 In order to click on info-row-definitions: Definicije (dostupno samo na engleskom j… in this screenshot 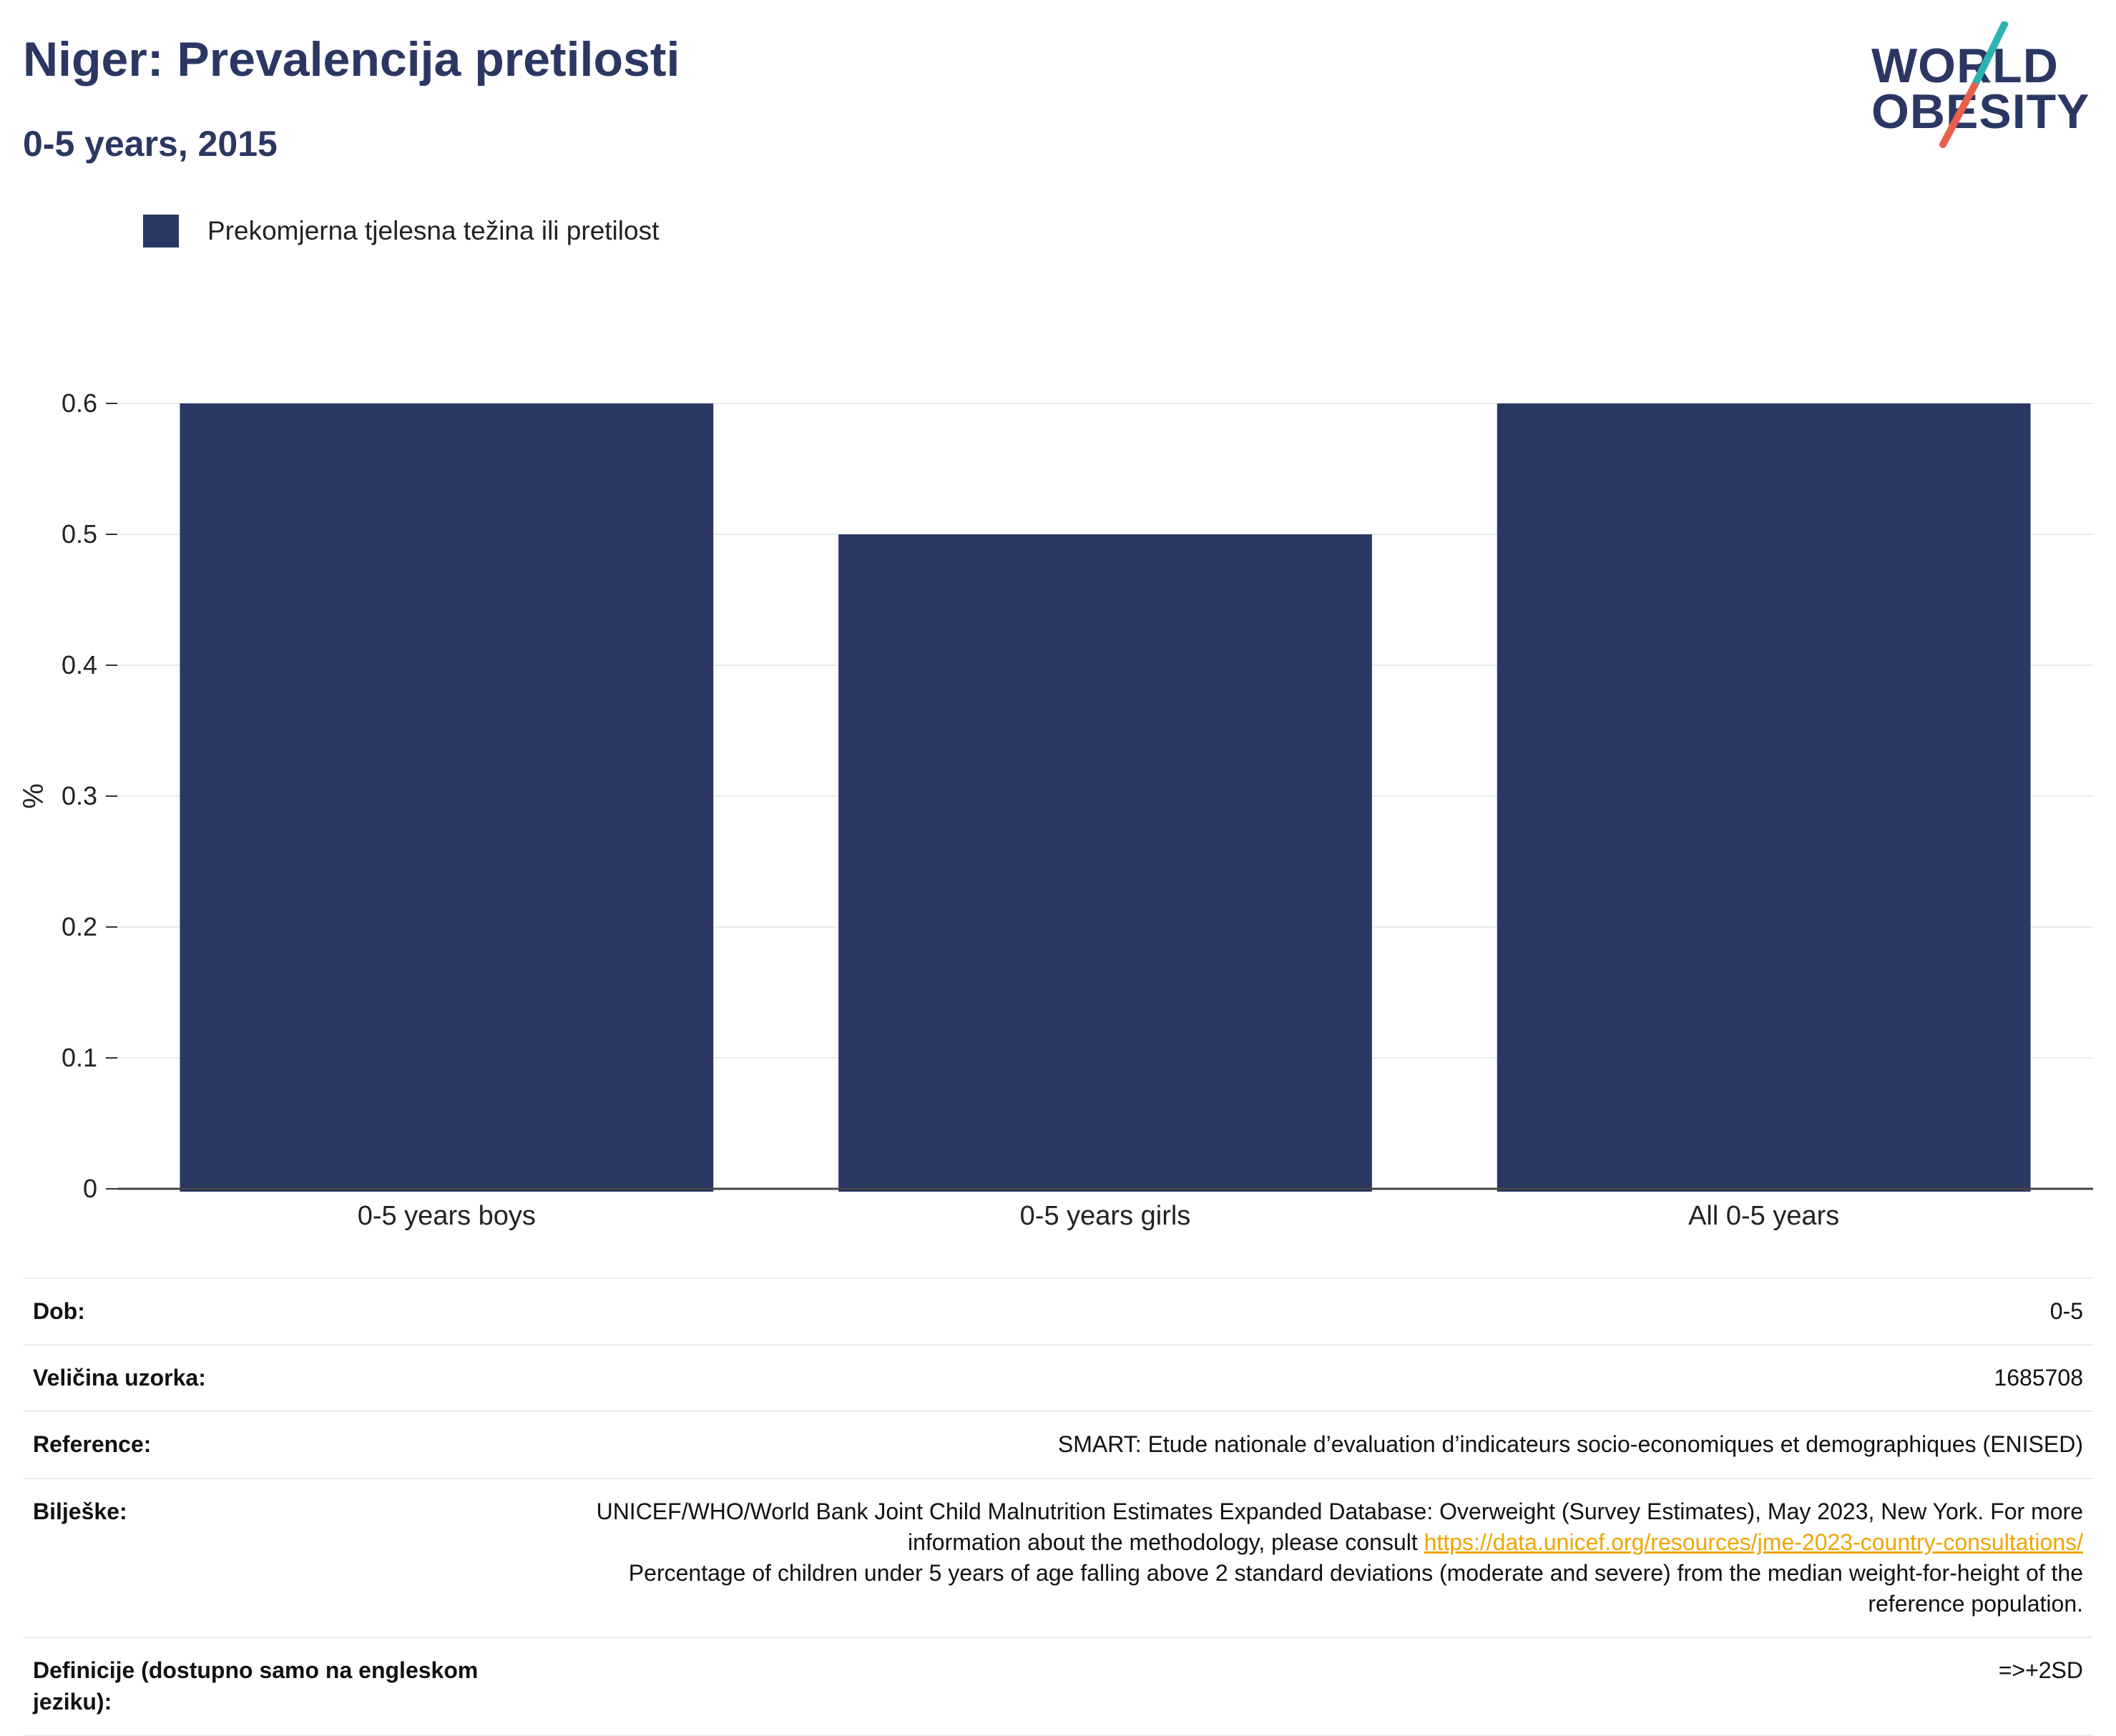, I will do `click(1058, 1686)`.